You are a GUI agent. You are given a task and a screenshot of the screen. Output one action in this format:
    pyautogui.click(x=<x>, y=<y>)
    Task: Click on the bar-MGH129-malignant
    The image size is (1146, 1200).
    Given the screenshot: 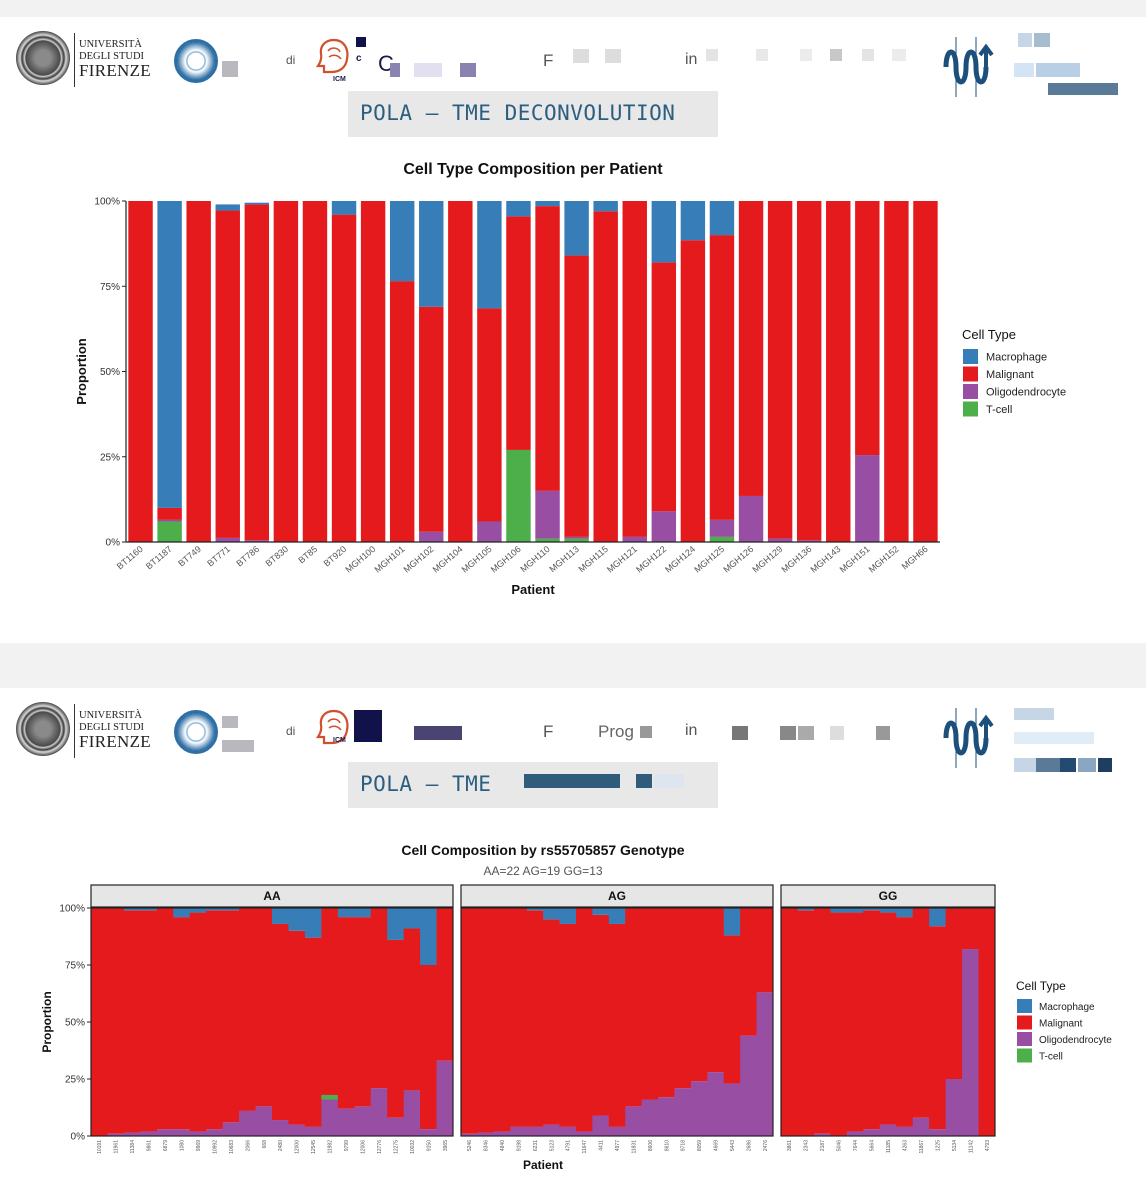 What is the action you would take?
    pyautogui.click(x=780, y=370)
    